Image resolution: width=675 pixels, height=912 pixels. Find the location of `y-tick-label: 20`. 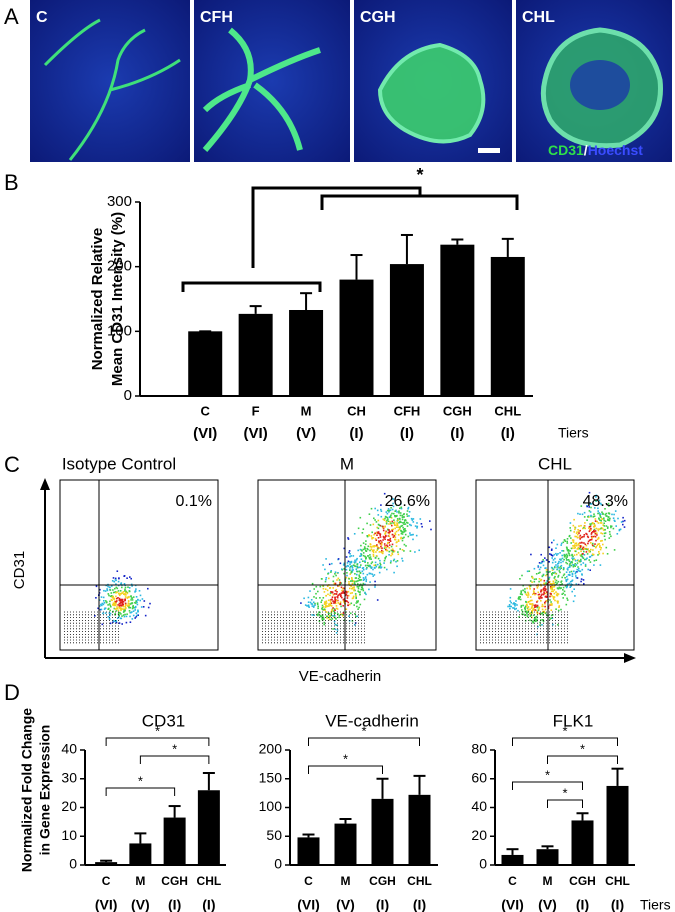

y-tick-label: 20 is located at coordinates (69, 806).